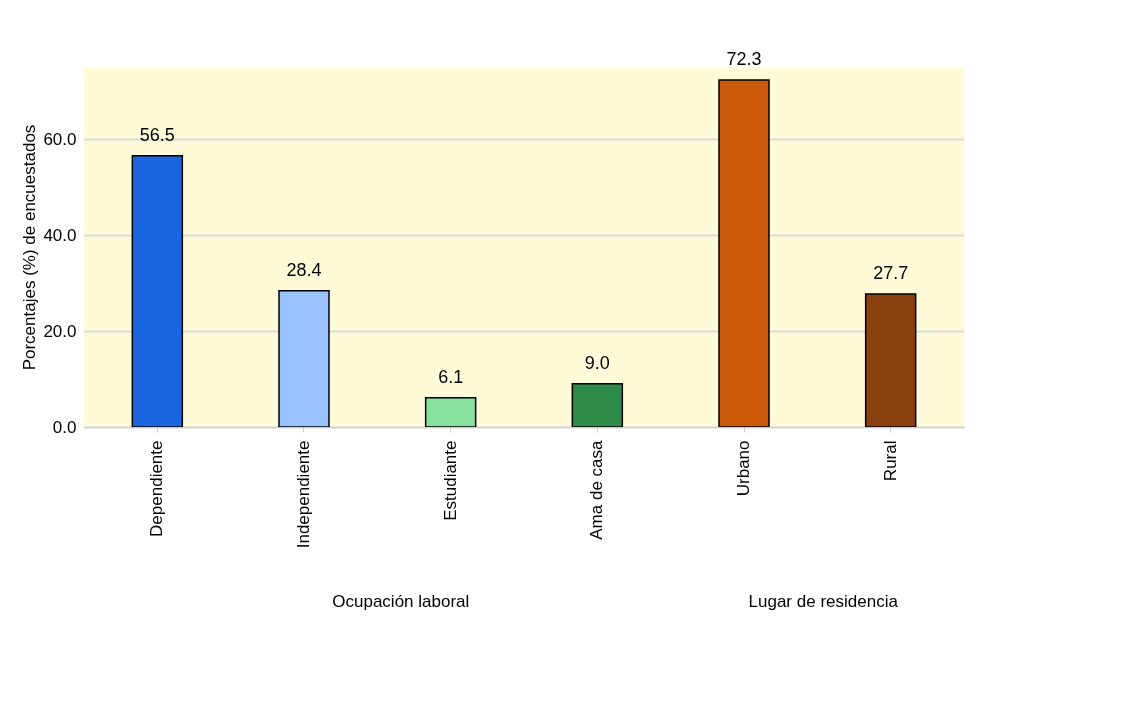 The height and width of the screenshot is (701, 1126). I want to click on y-tick-label: 0.0, so click(64, 427).